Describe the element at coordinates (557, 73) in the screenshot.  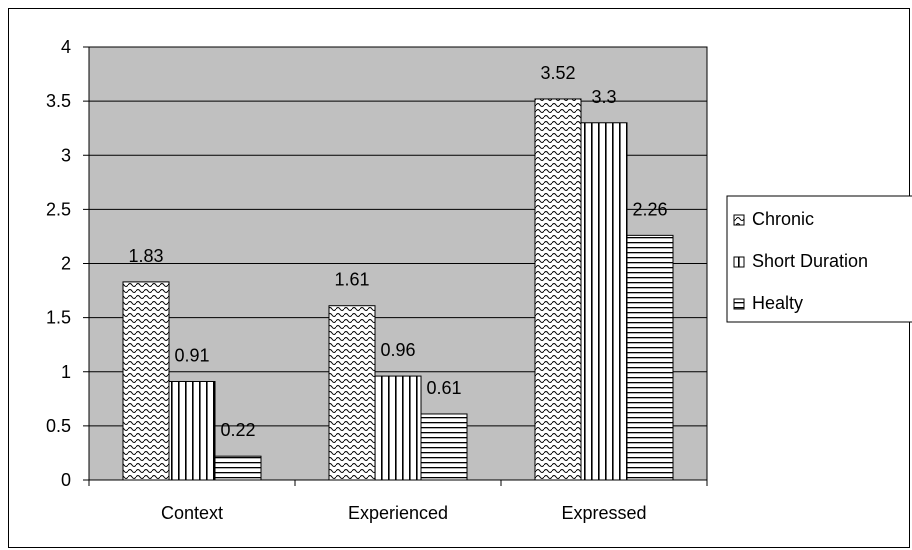
I see `data-label: 3.52` at that location.